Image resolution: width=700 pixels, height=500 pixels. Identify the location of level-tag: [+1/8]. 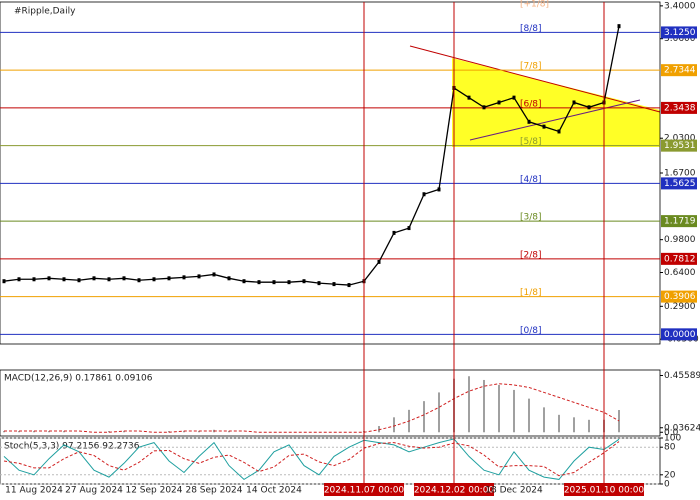
(534, 5).